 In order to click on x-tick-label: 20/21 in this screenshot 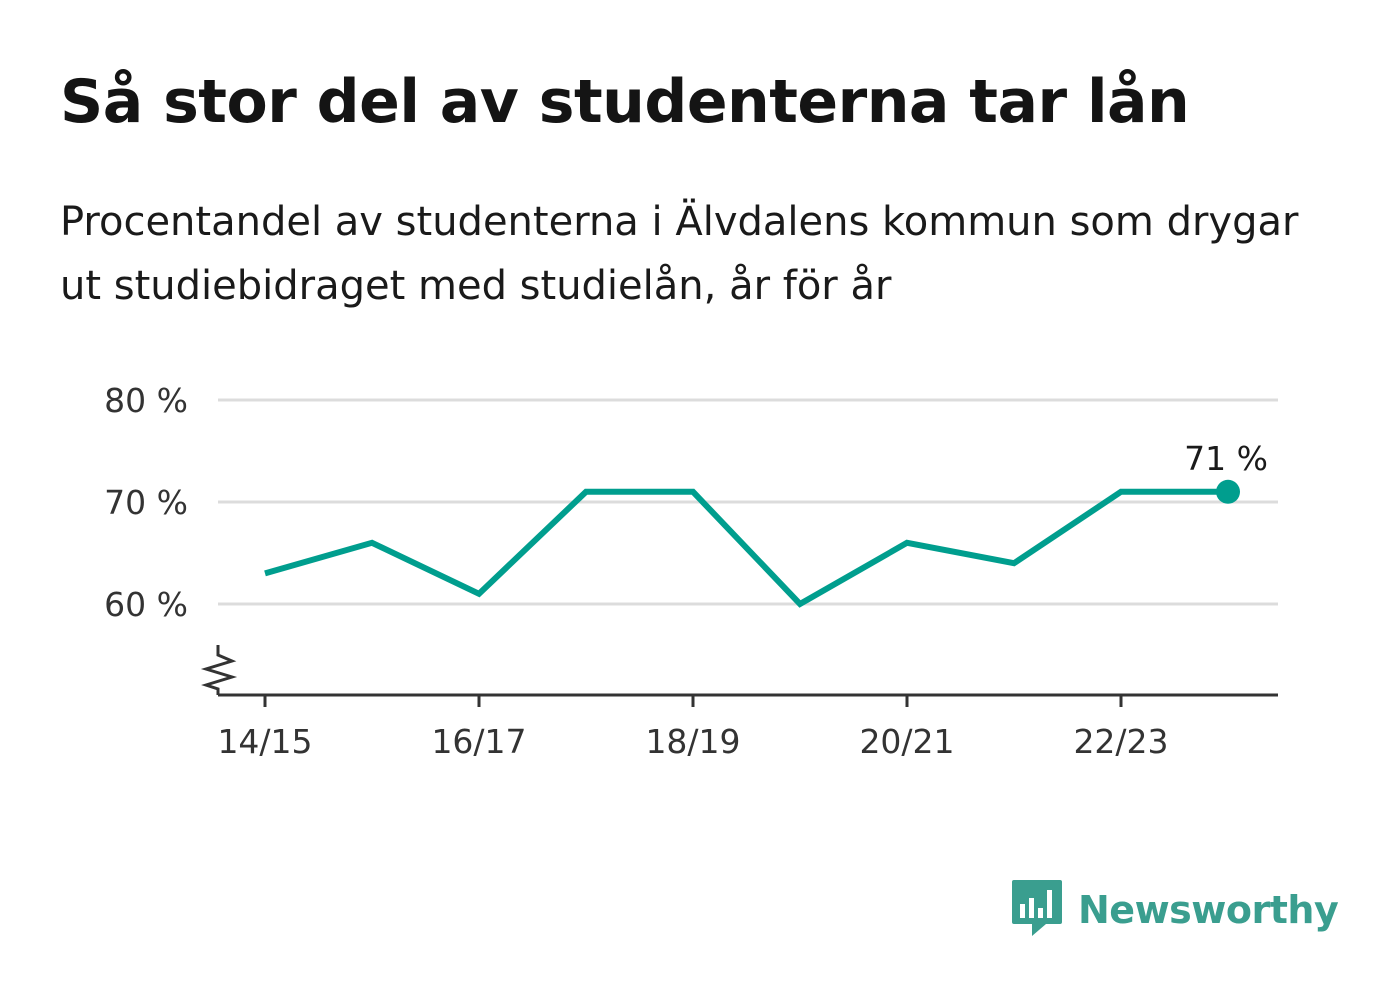, I will do `click(906, 741)`.